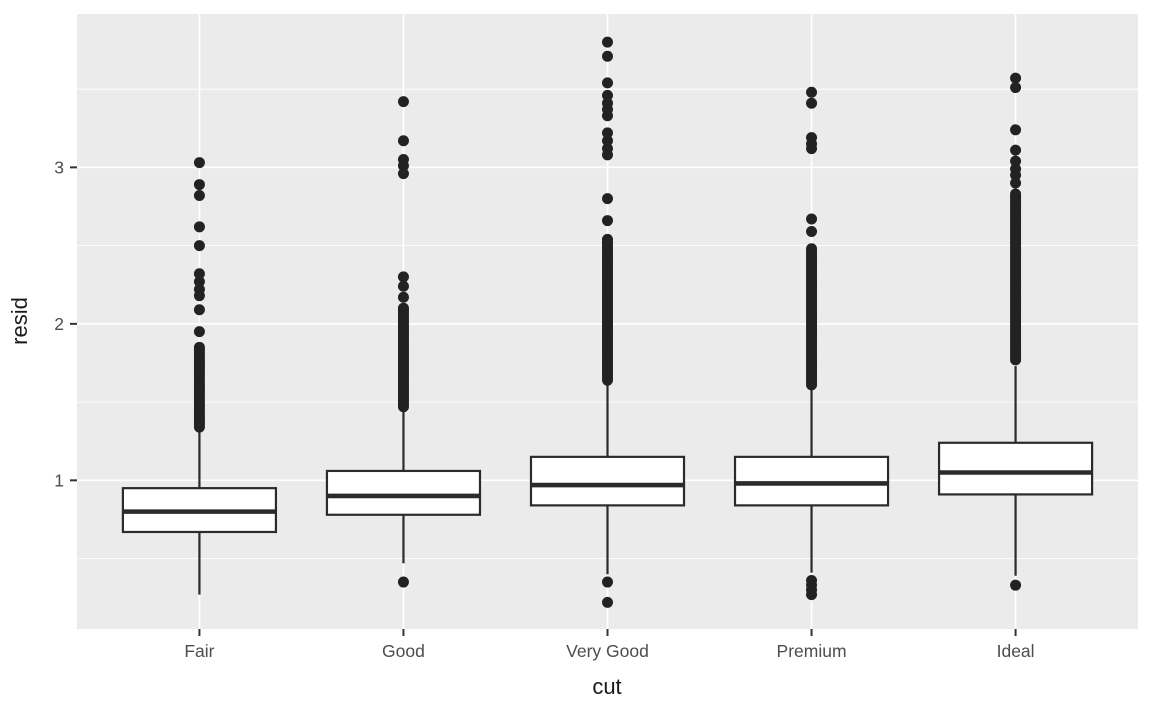 The width and height of the screenshot is (1152, 711). I want to click on x-tick-label: Ideal, so click(1016, 651).